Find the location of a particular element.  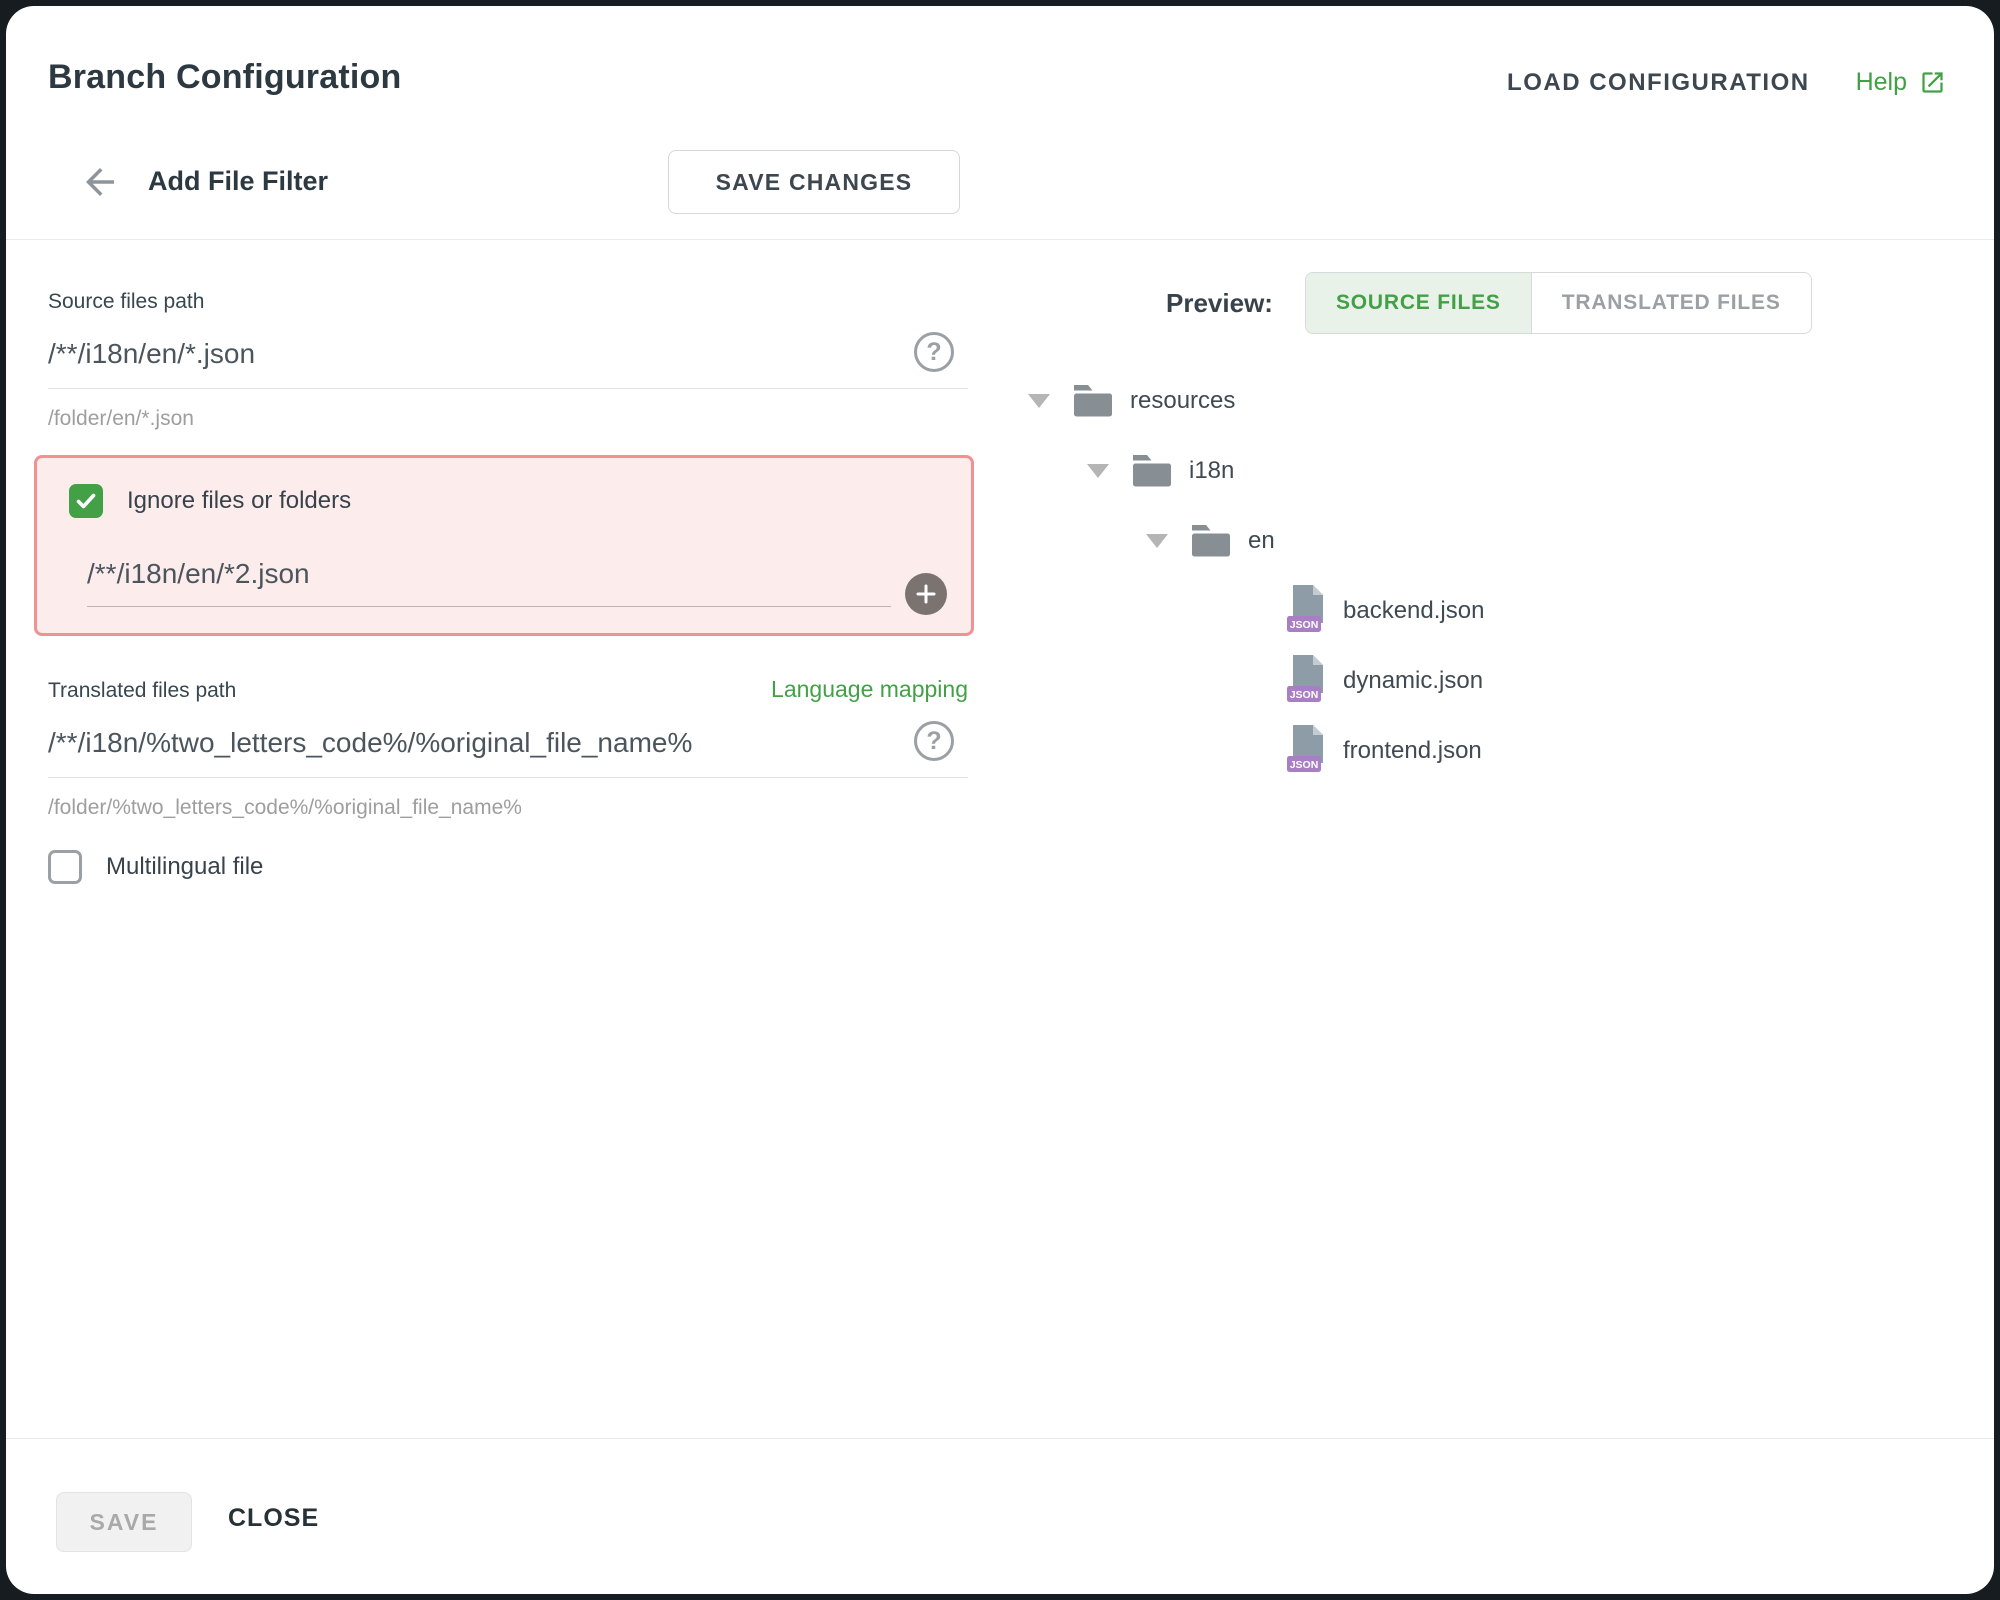

preview-tab-group: SOURCE FILES TRANSLATED FILES is located at coordinates (1558, 303).